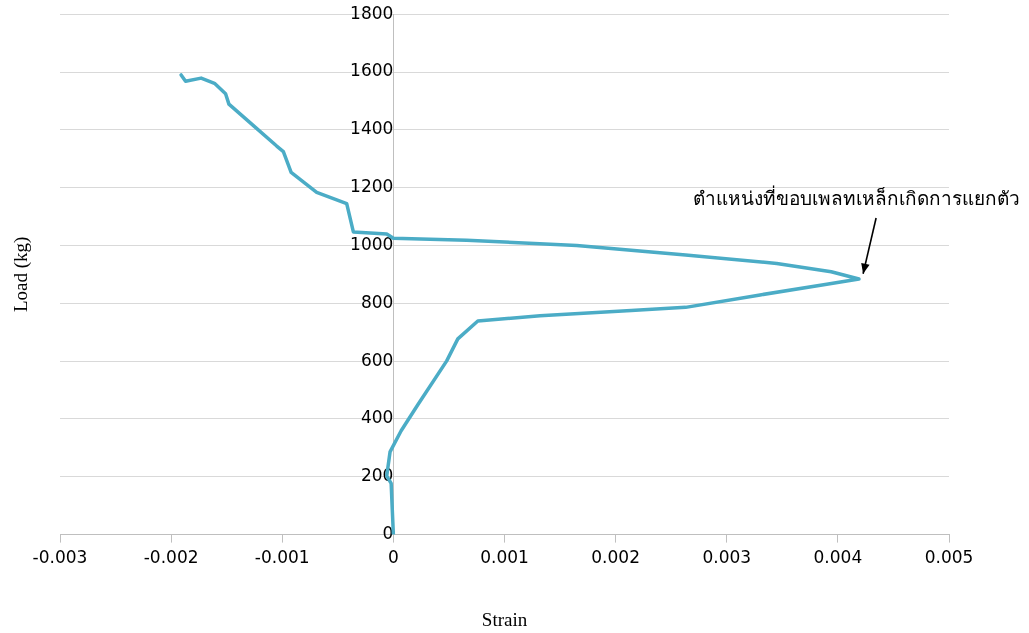 The width and height of the screenshot is (1029, 633). What do you see at coordinates (282, 557) in the screenshot?
I see `x-tick-label: -0.001` at bounding box center [282, 557].